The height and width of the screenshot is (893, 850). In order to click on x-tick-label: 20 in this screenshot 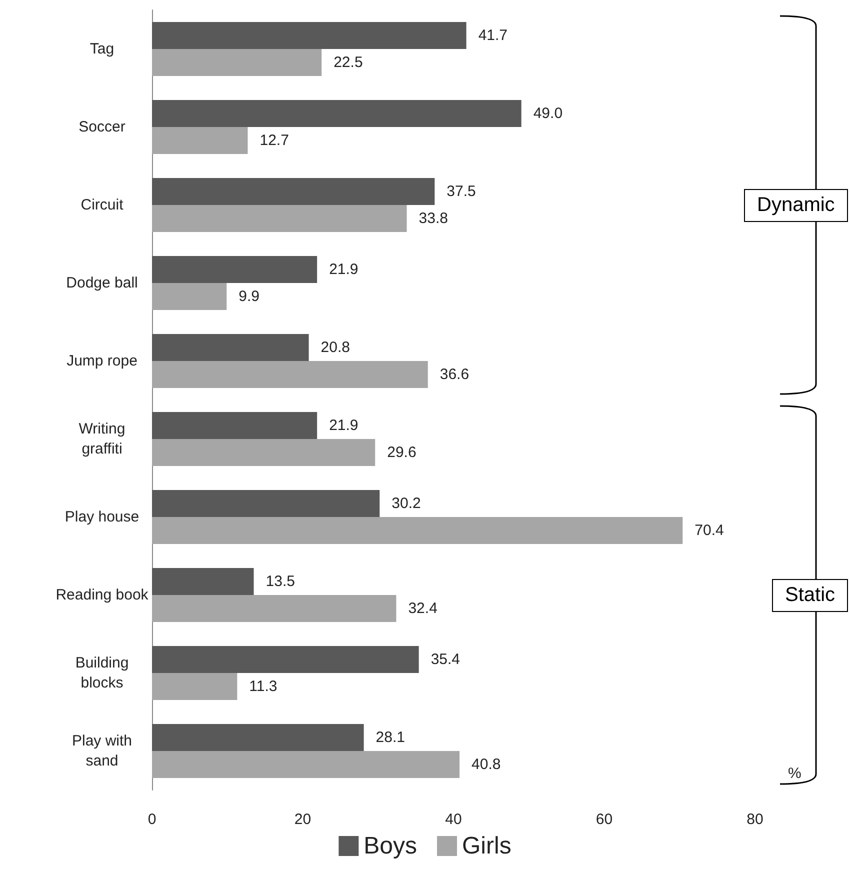, I will do `click(303, 819)`.